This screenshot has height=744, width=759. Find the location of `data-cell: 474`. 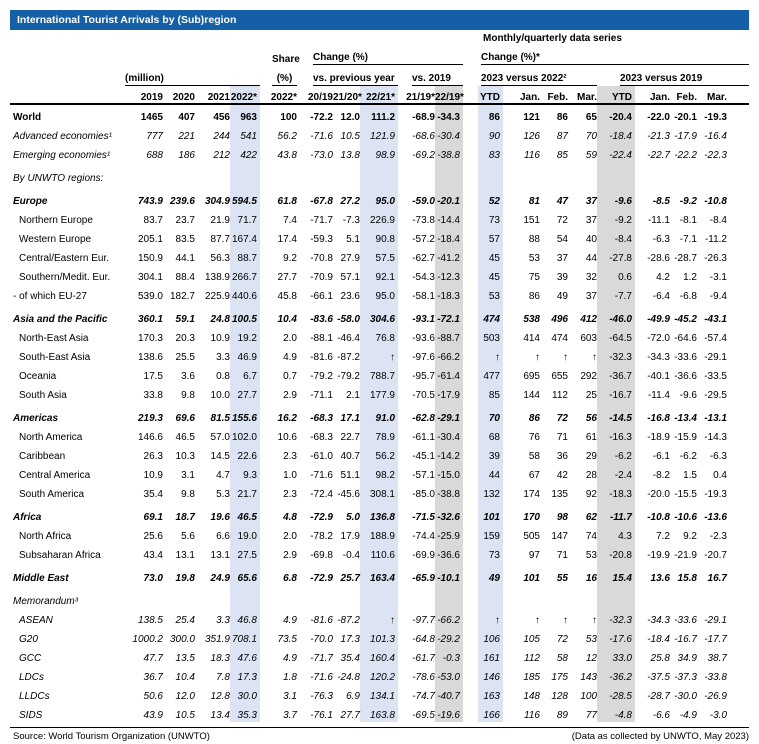

data-cell: 474 is located at coordinates (559, 338).